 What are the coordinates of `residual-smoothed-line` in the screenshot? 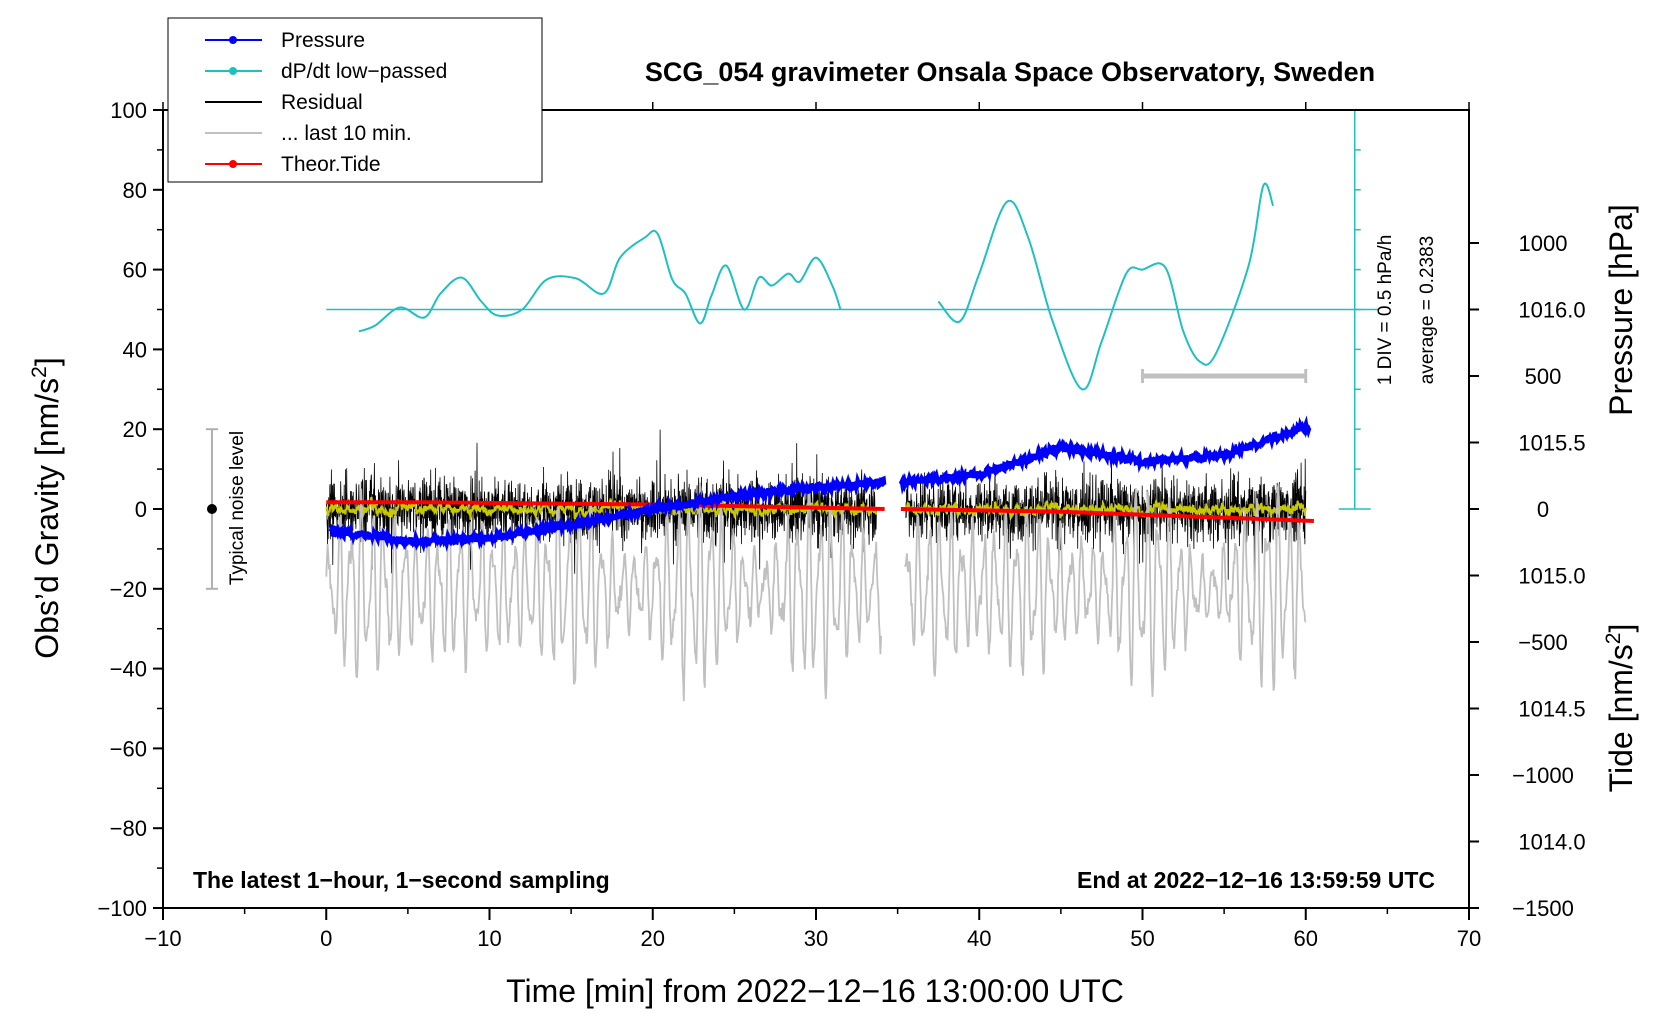 It's located at (601, 508).